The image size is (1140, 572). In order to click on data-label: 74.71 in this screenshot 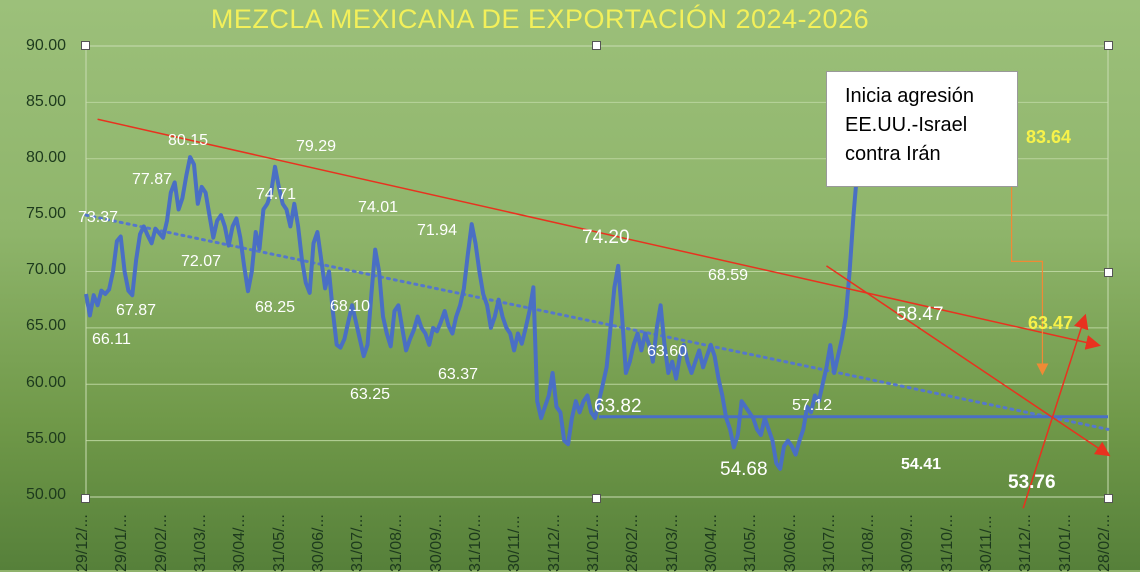, I will do `click(276, 194)`.